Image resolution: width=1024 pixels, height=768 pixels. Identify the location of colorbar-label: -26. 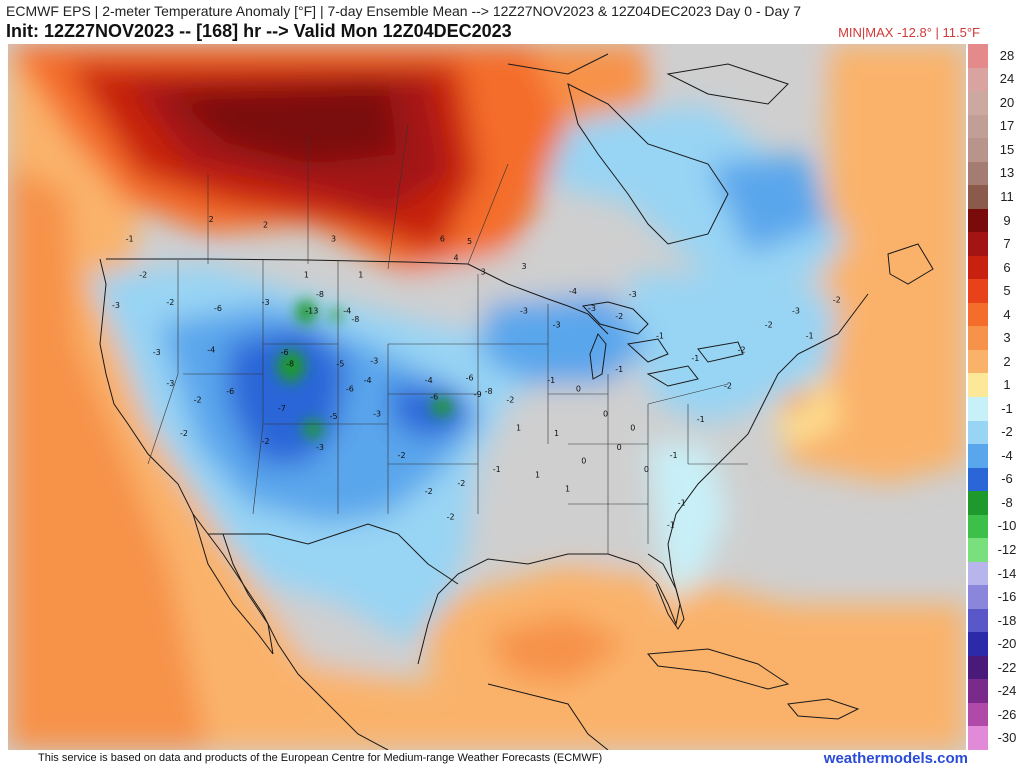
(1007, 714).